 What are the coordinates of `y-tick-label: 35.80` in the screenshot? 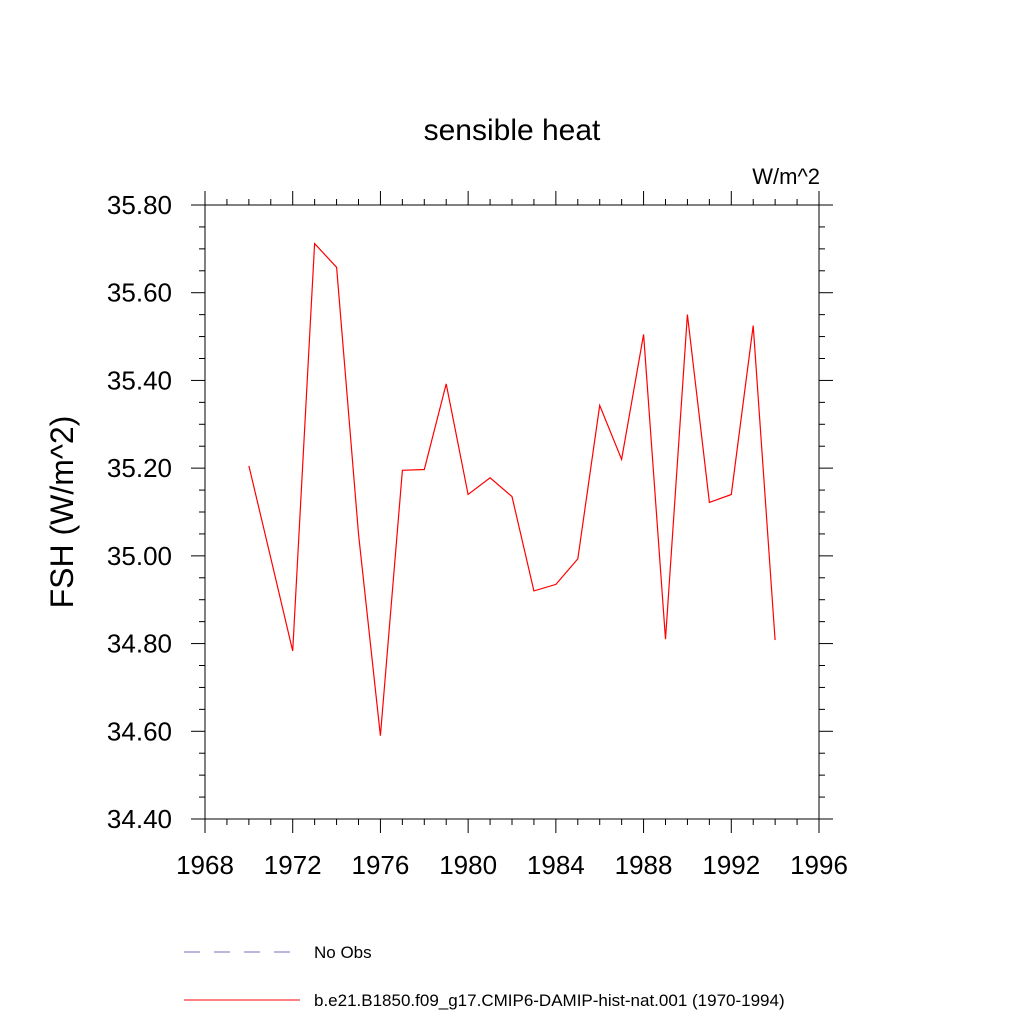 It's located at (139, 205).